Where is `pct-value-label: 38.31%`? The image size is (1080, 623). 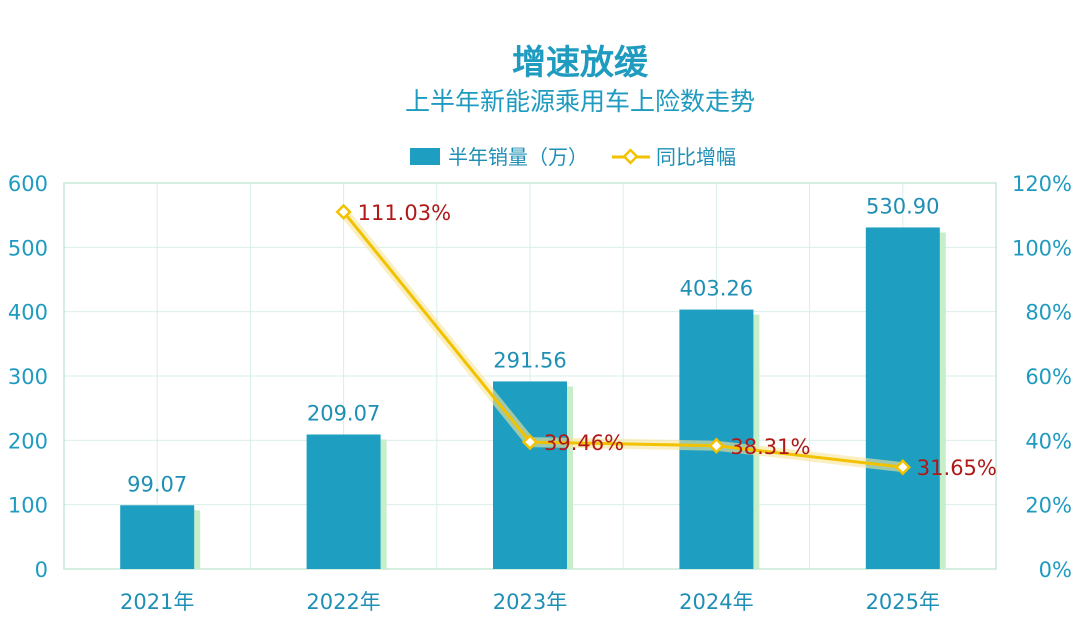
pct-value-label: 38.31% is located at coordinates (770, 447).